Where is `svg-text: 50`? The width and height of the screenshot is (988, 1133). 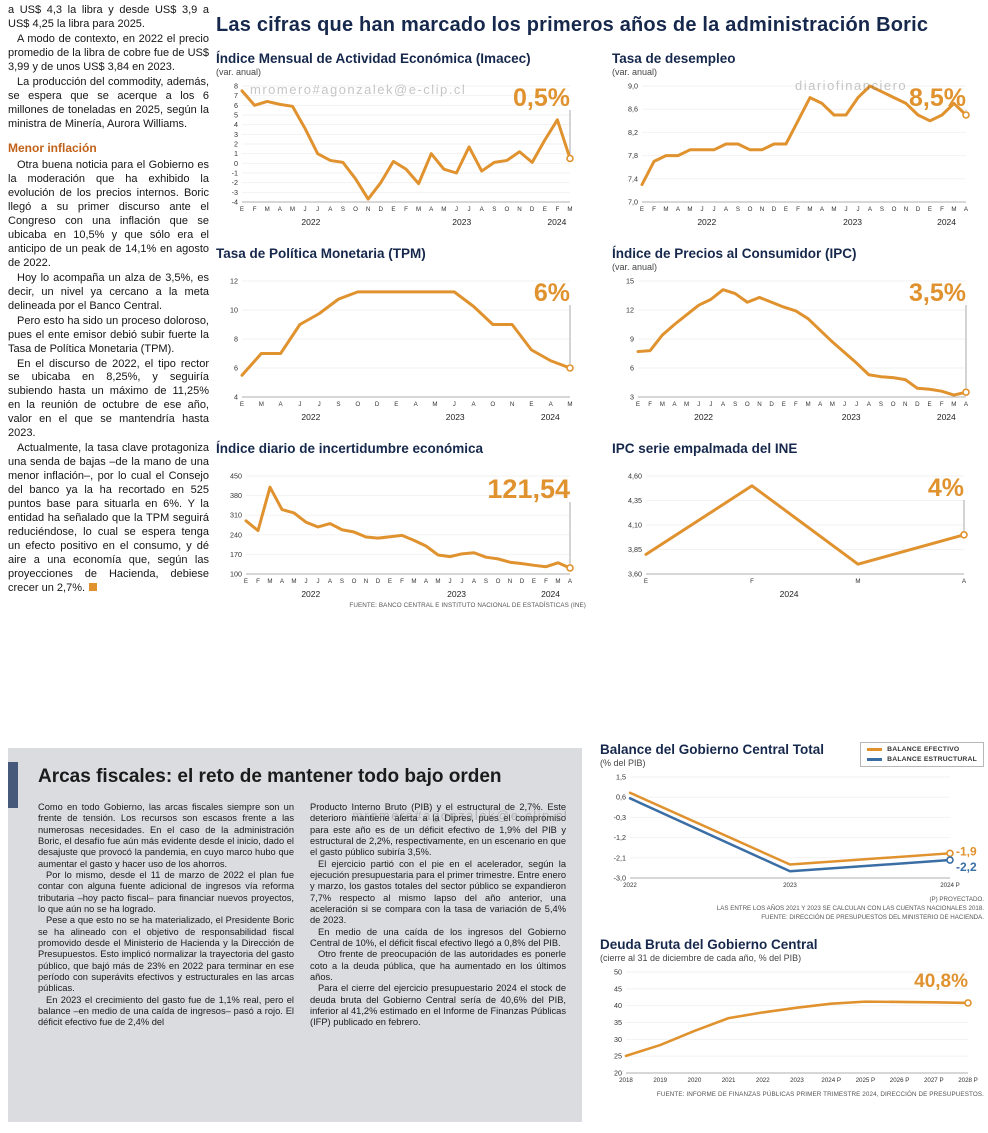 svg-text: 50 is located at coordinates (618, 971).